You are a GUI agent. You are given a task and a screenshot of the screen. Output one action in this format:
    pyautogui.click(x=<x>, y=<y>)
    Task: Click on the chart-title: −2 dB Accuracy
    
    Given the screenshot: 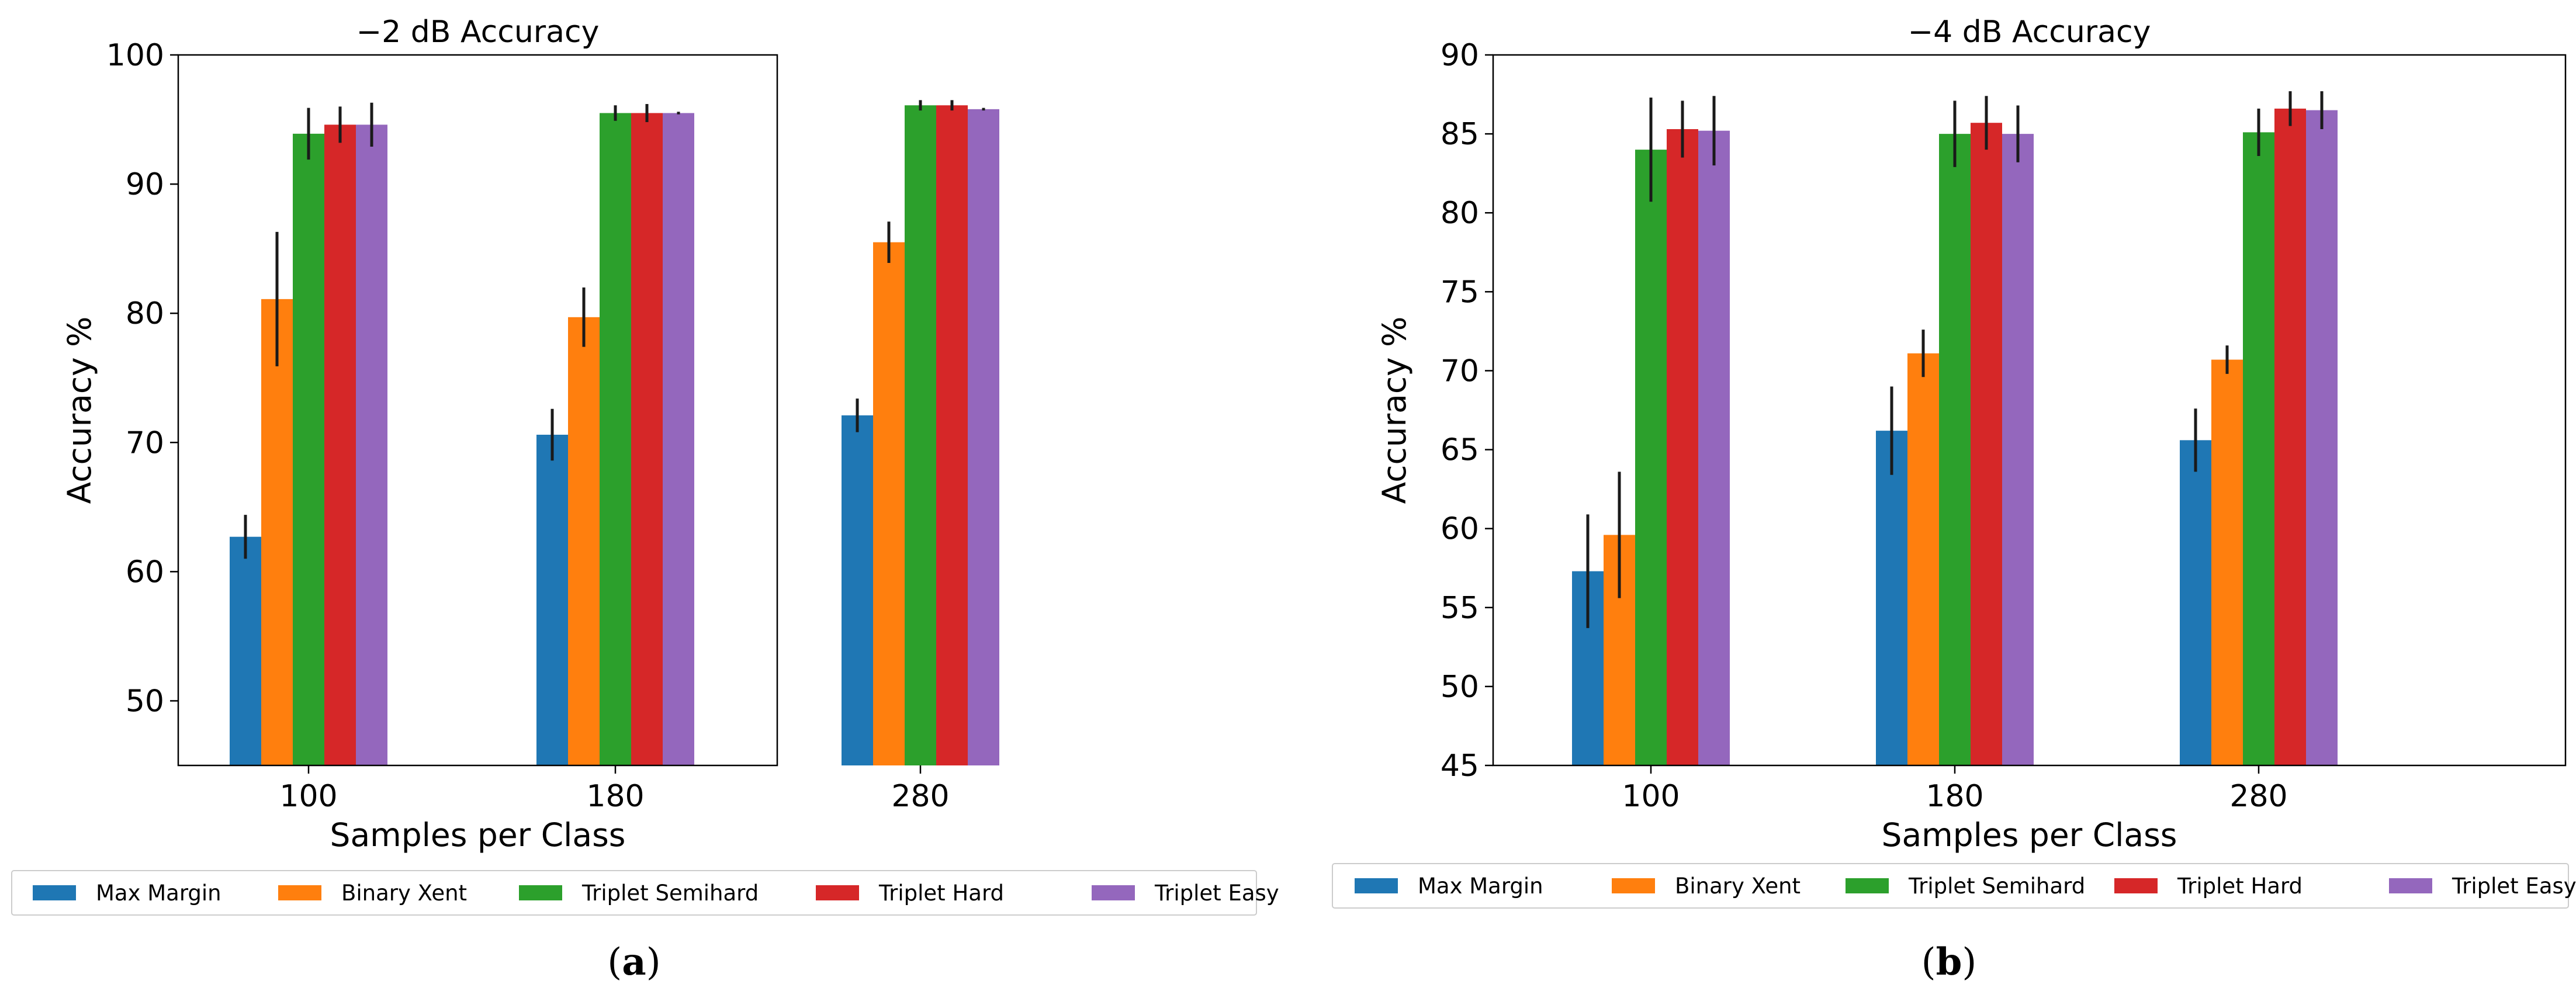 What is the action you would take?
    pyautogui.click(x=478, y=32)
    